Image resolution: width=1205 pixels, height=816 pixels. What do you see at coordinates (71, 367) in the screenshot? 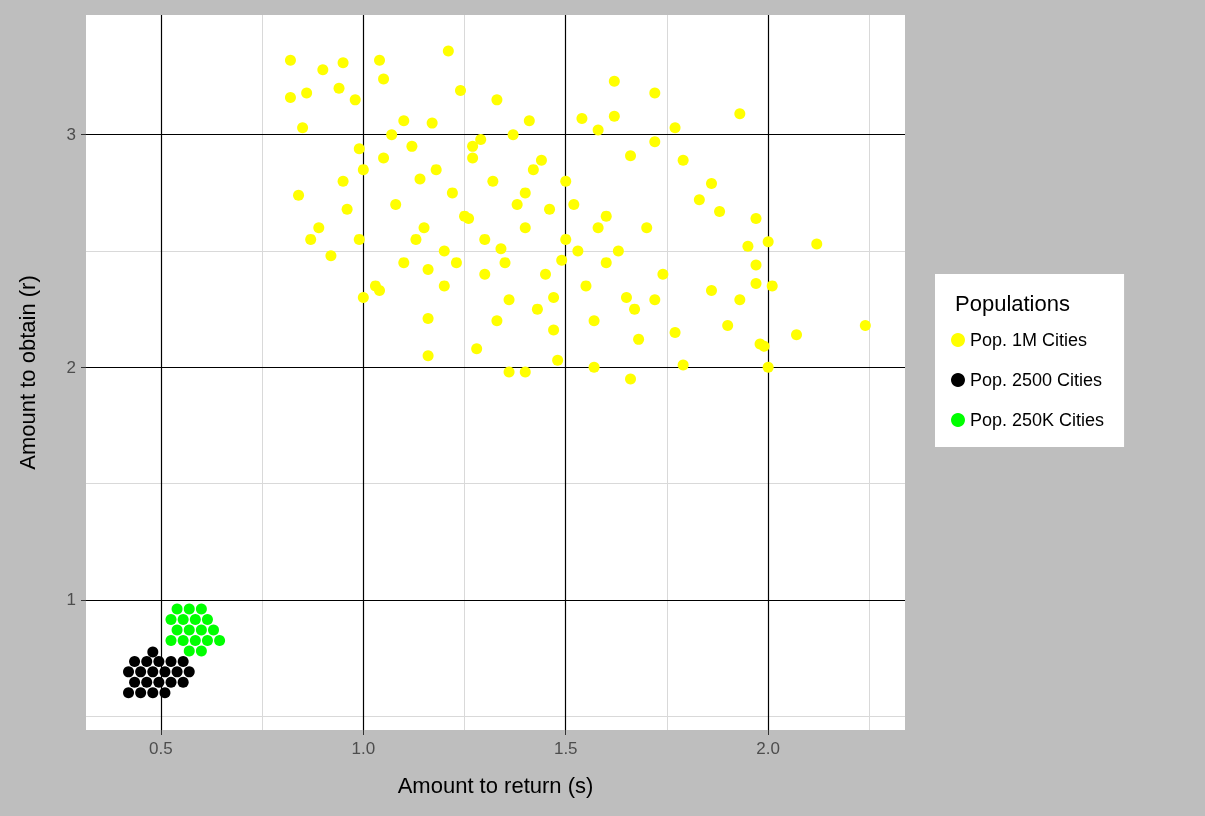
I see `y-tick-label: 2` at bounding box center [71, 367].